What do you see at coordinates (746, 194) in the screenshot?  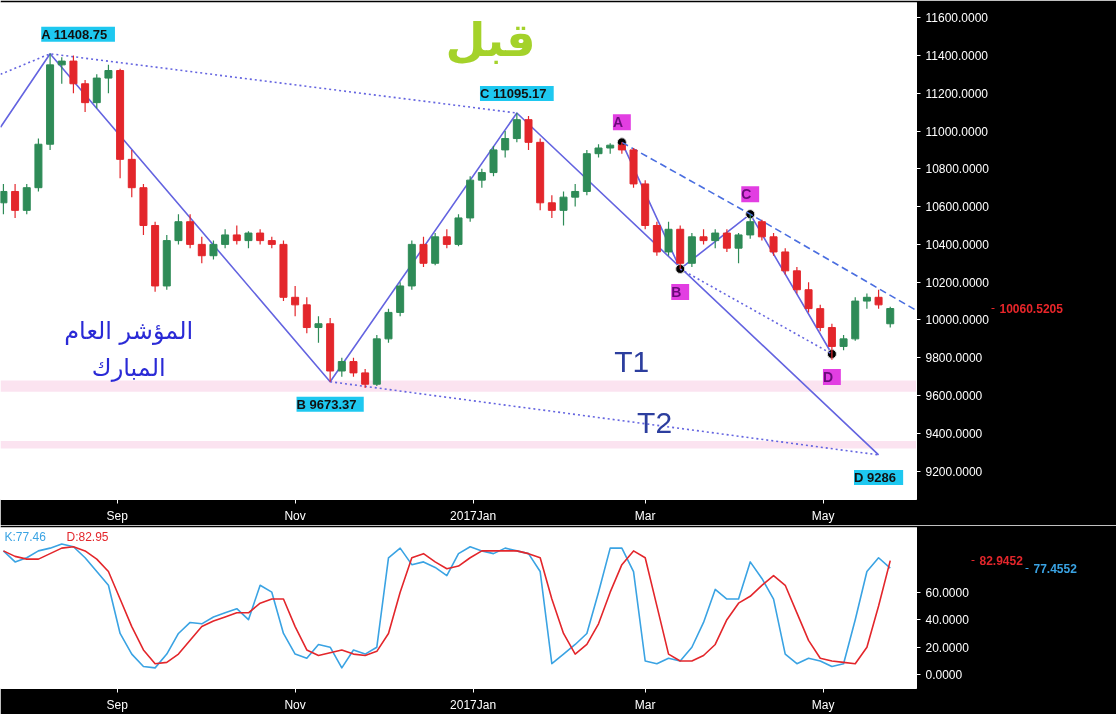 I see `annotation: C` at bounding box center [746, 194].